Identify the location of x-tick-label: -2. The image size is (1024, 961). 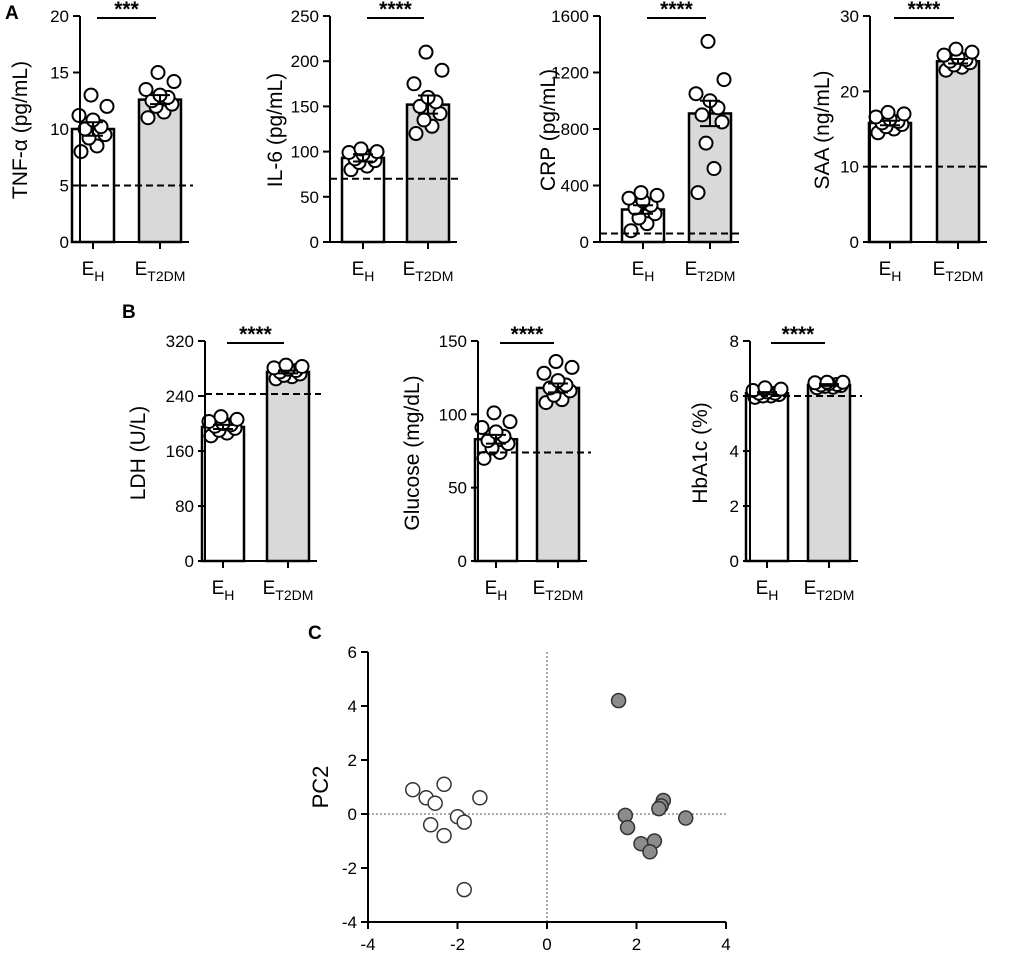
(457, 944).